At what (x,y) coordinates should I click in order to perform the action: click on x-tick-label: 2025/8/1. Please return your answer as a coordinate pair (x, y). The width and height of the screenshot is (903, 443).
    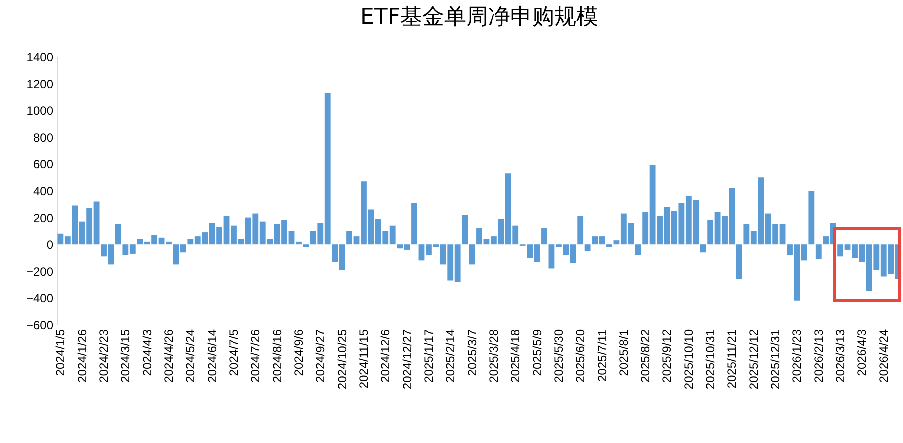
    Looking at the image, I should click on (623, 352).